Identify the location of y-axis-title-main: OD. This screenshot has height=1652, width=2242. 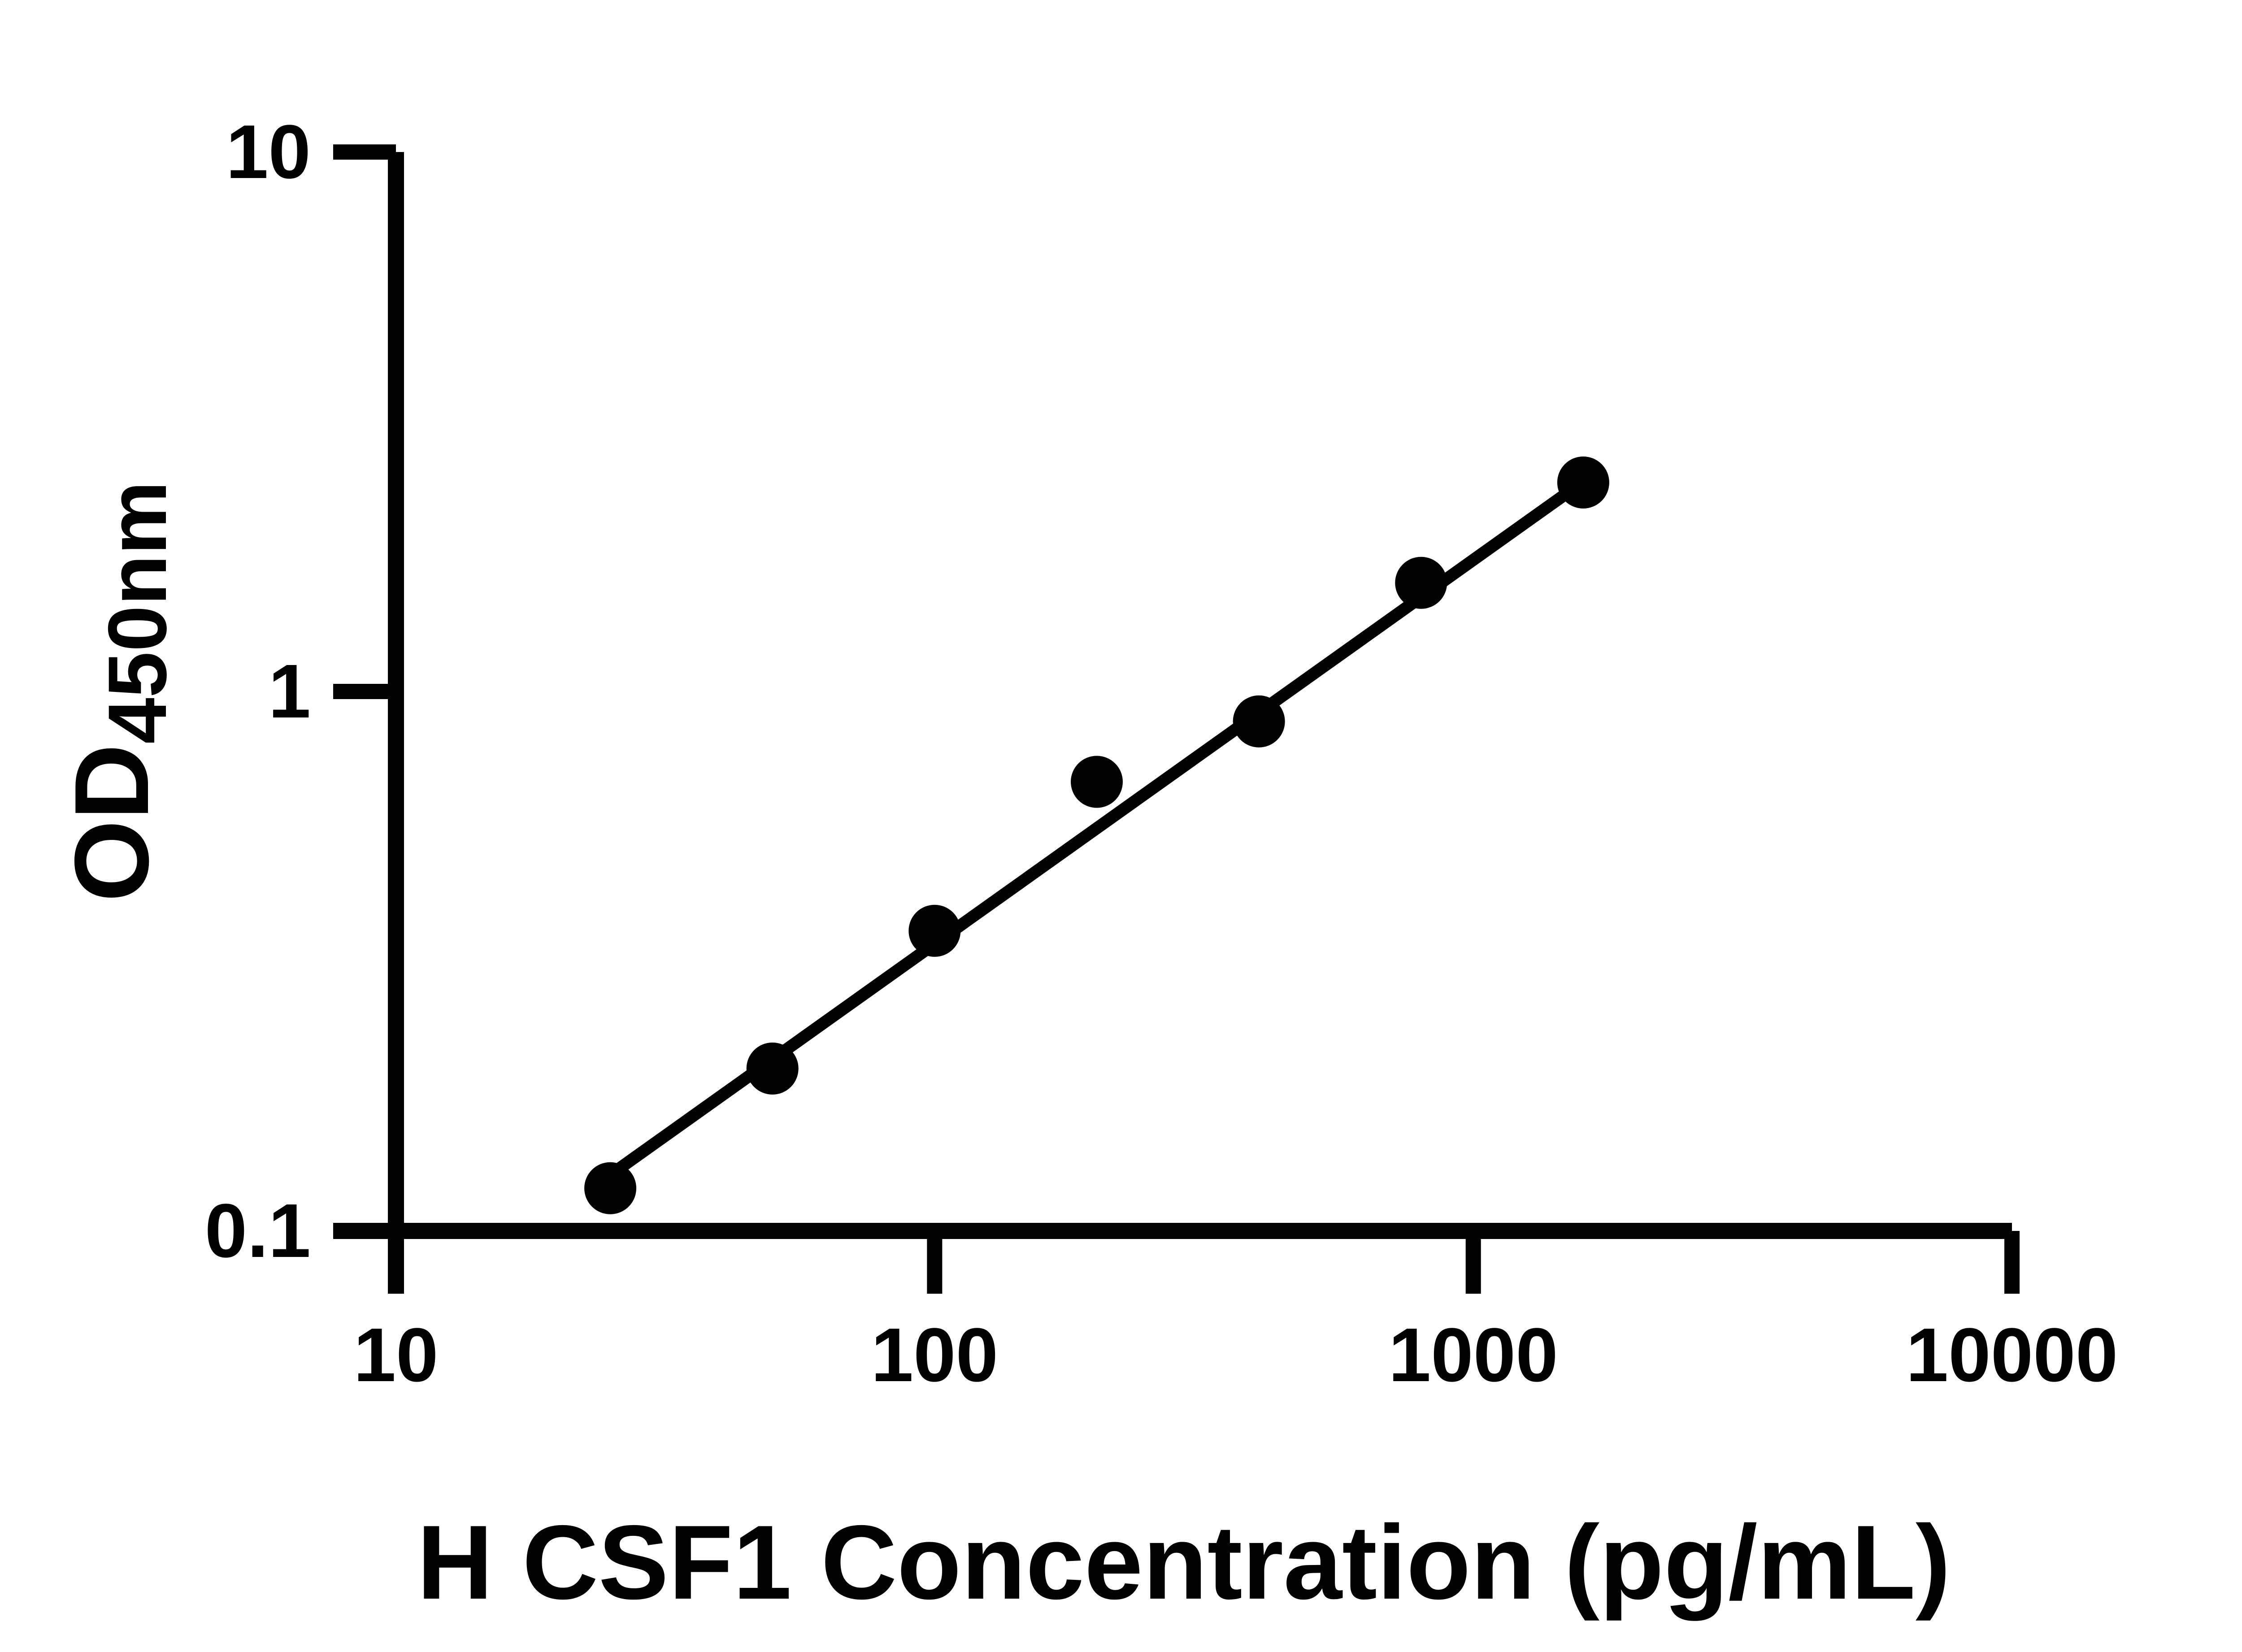
(111, 823).